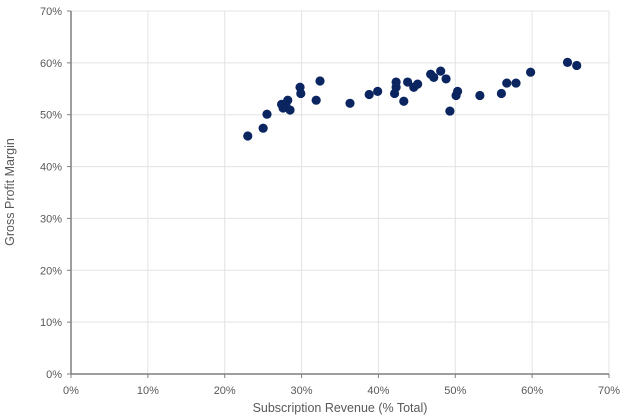 This screenshot has width=640, height=418. What do you see at coordinates (51, 219) in the screenshot?
I see `y-tick-label: 30%` at bounding box center [51, 219].